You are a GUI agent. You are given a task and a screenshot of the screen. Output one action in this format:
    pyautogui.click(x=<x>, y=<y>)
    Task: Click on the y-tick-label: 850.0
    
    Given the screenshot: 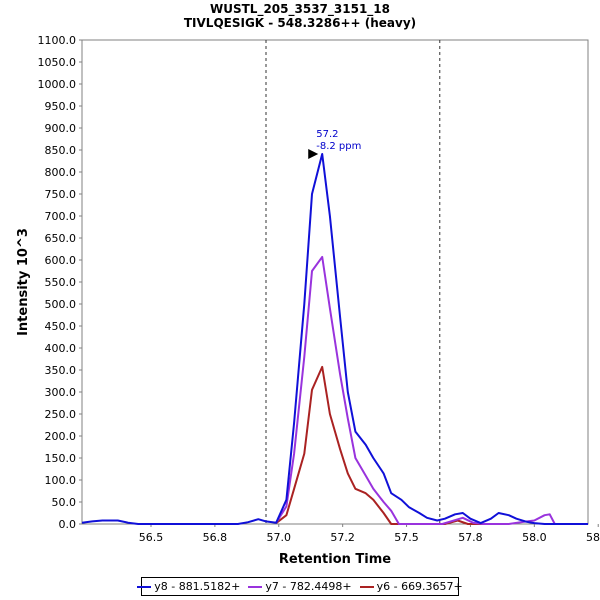 What is the action you would take?
    pyautogui.click(x=61, y=150)
    